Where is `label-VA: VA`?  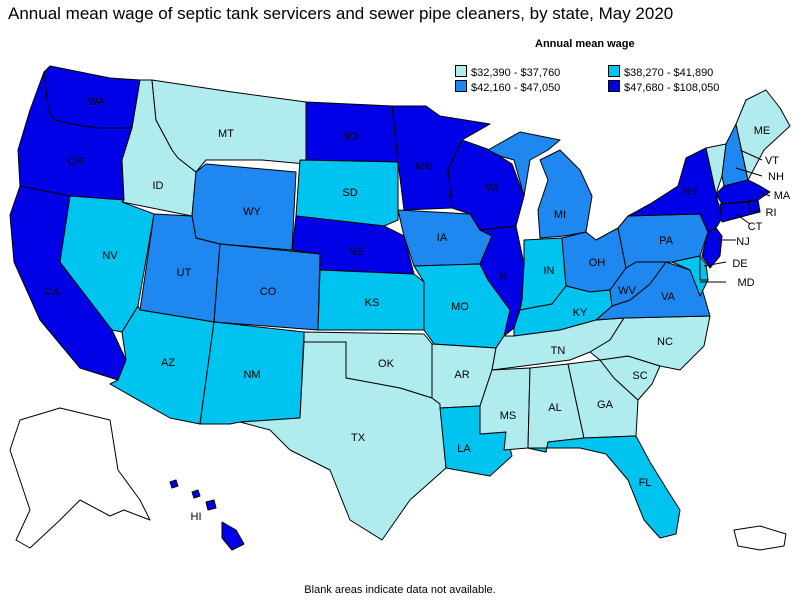
label-VA: VA is located at coordinates (668, 297).